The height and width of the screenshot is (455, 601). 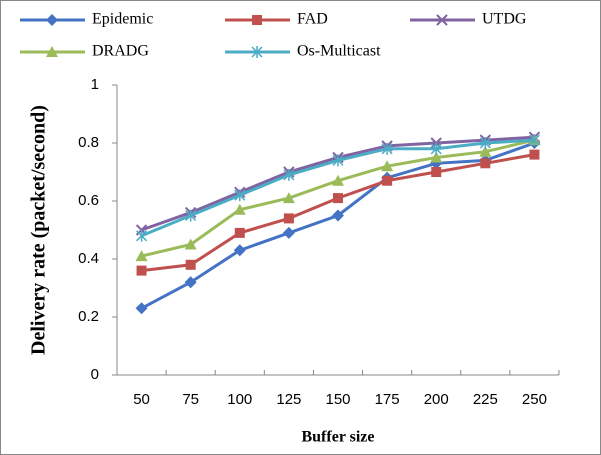 What do you see at coordinates (339, 51) in the screenshot?
I see `legend-label: Os-Multicast` at bounding box center [339, 51].